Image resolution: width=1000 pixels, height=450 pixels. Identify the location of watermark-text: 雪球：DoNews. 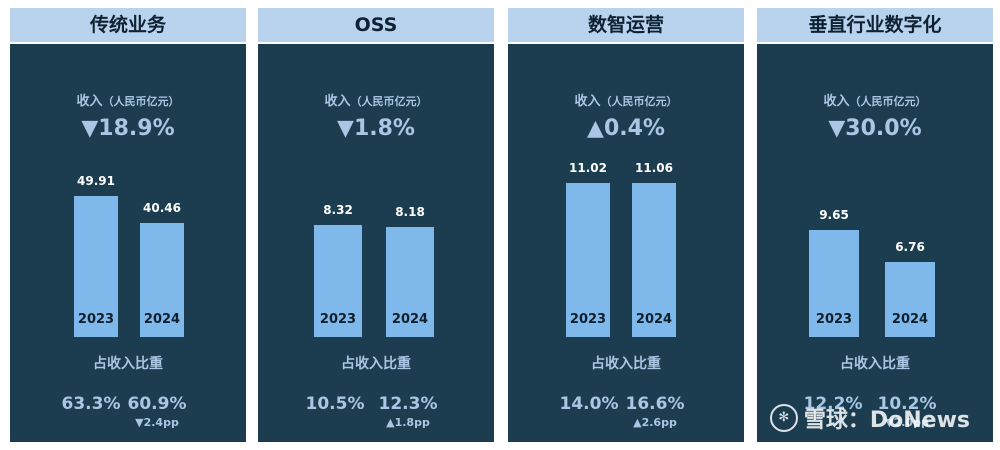
(886, 420).